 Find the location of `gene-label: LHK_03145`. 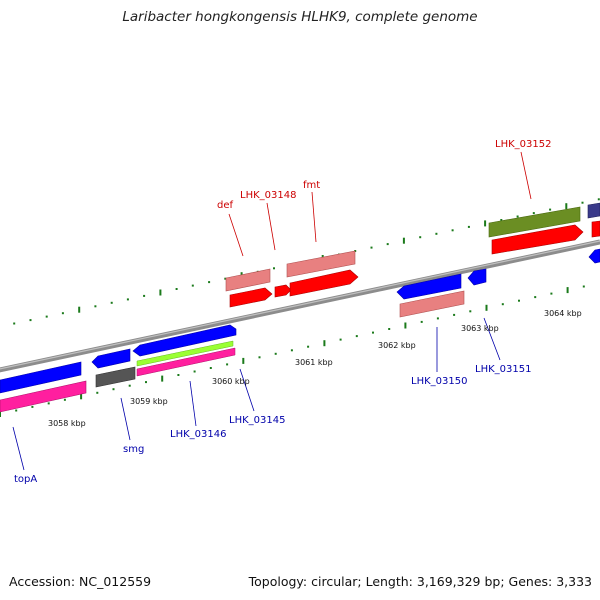

gene-label: LHK_03145 is located at coordinates (257, 420).